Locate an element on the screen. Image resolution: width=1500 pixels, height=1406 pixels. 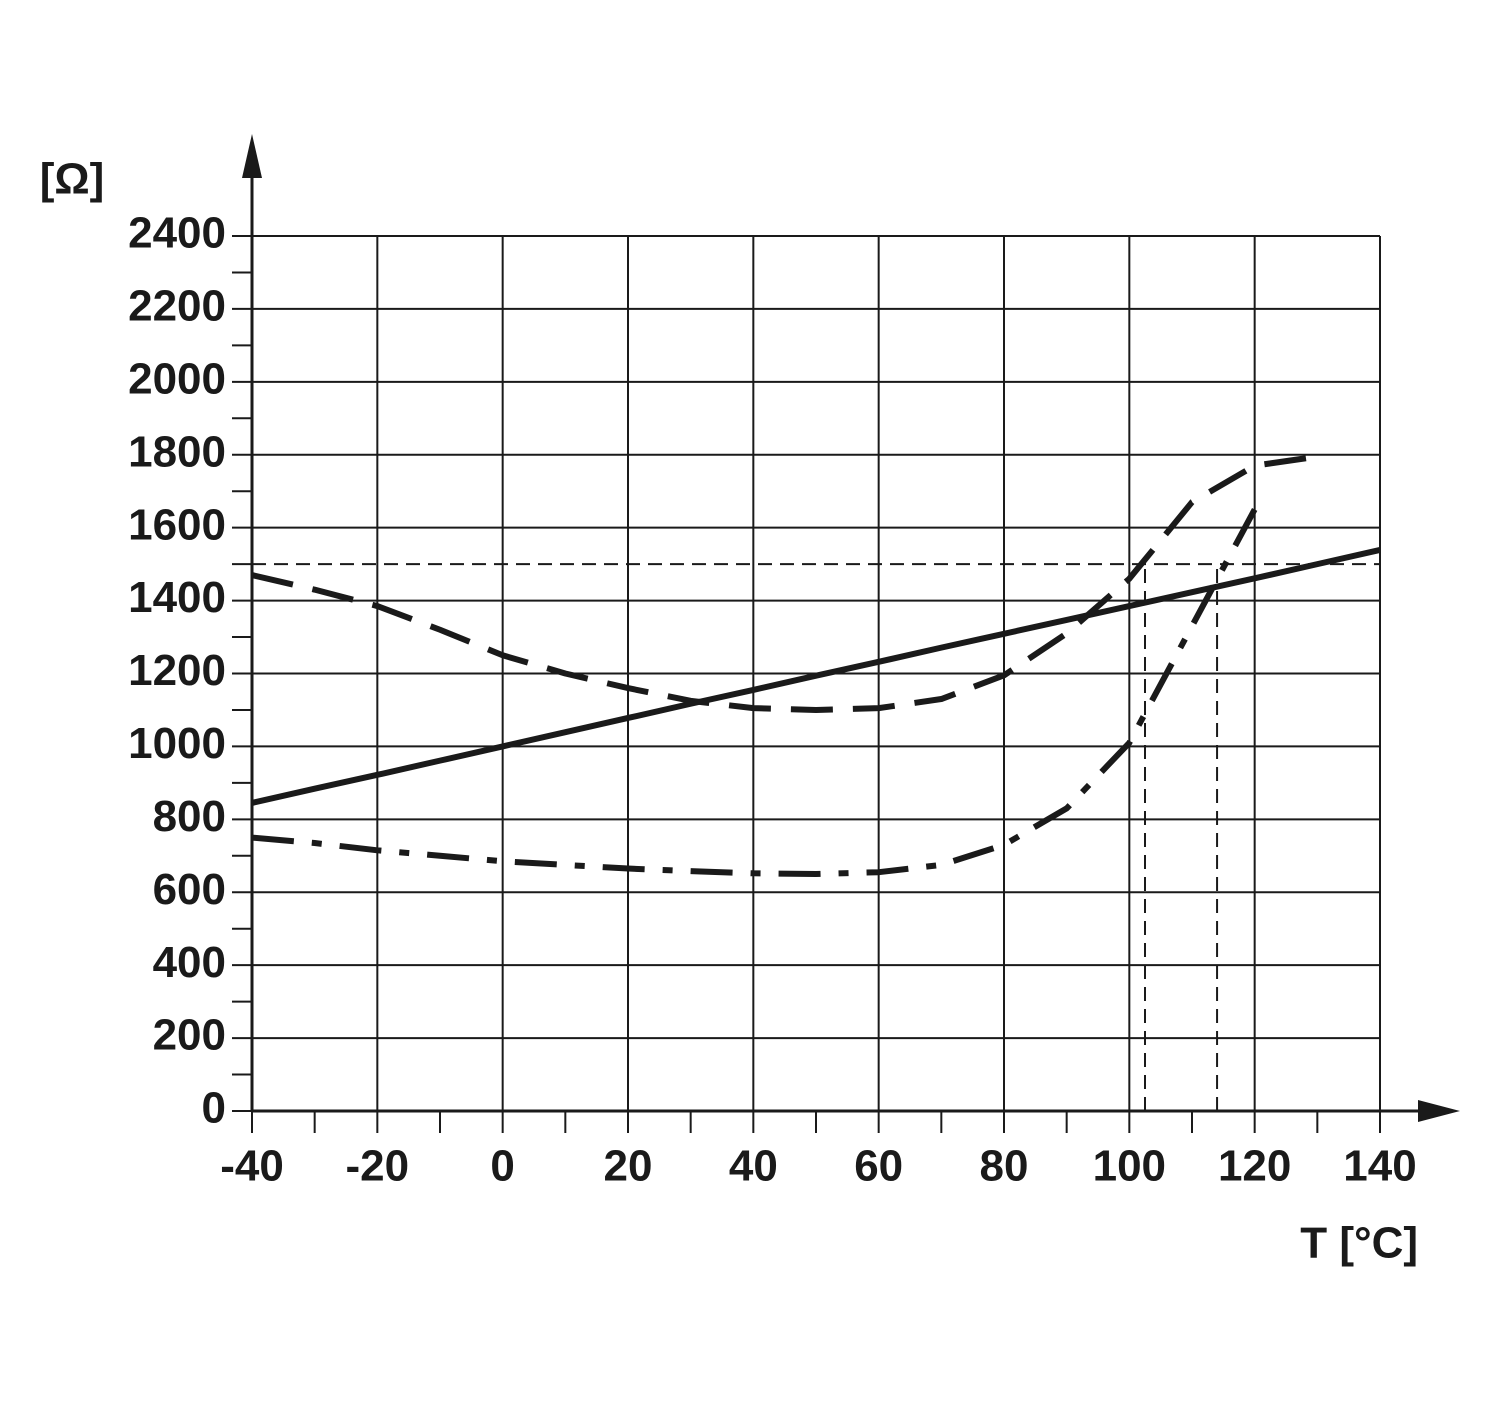
y-tick-label: 200 is located at coordinates (189, 1035).